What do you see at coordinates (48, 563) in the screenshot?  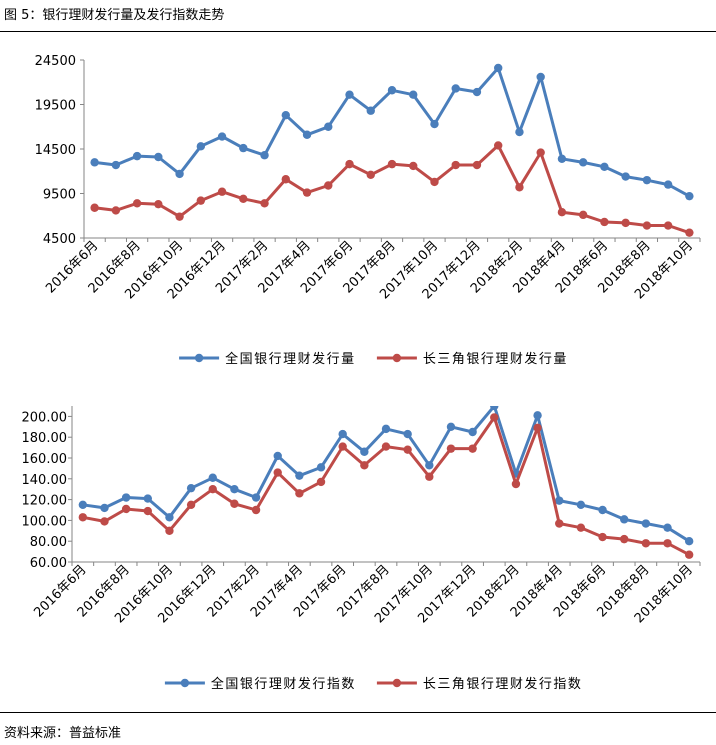 I see `y-tick-label: 60.00` at bounding box center [48, 563].